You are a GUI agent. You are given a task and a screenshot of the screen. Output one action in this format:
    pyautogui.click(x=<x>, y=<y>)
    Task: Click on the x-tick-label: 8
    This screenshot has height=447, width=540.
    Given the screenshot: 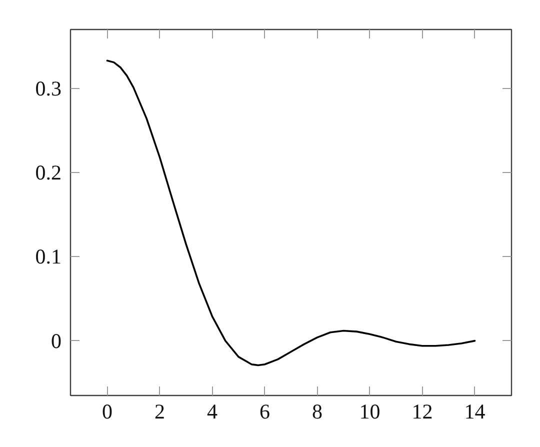 What is the action you would take?
    pyautogui.click(x=317, y=412)
    